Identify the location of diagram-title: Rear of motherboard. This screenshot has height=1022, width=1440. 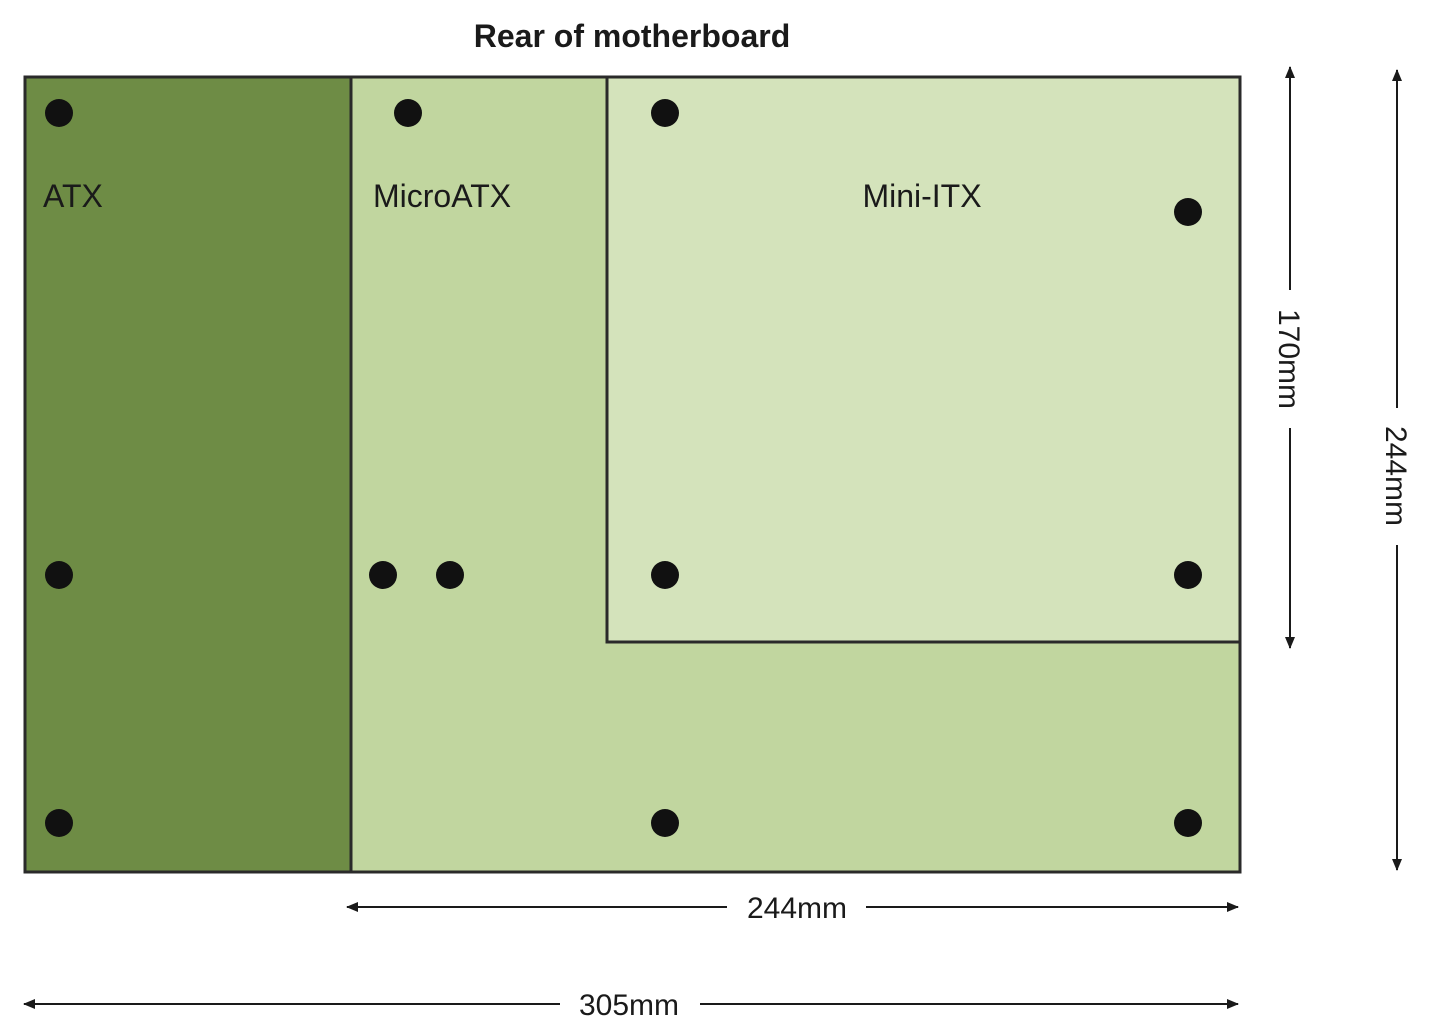
(632, 36).